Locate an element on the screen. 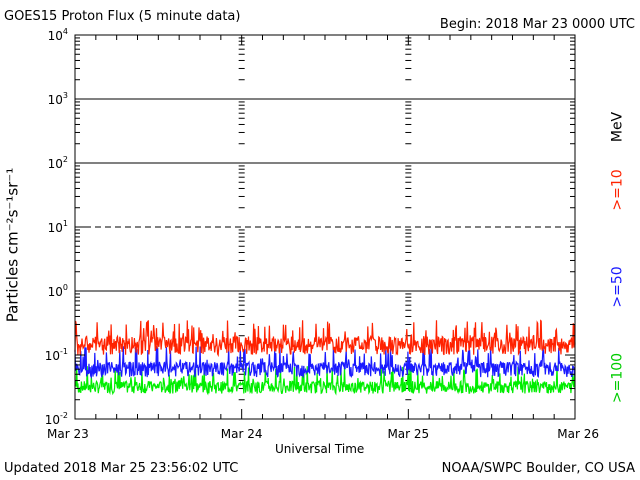  source-credit: NOAA/SWPC Boulder, CO USA is located at coordinates (538, 468).